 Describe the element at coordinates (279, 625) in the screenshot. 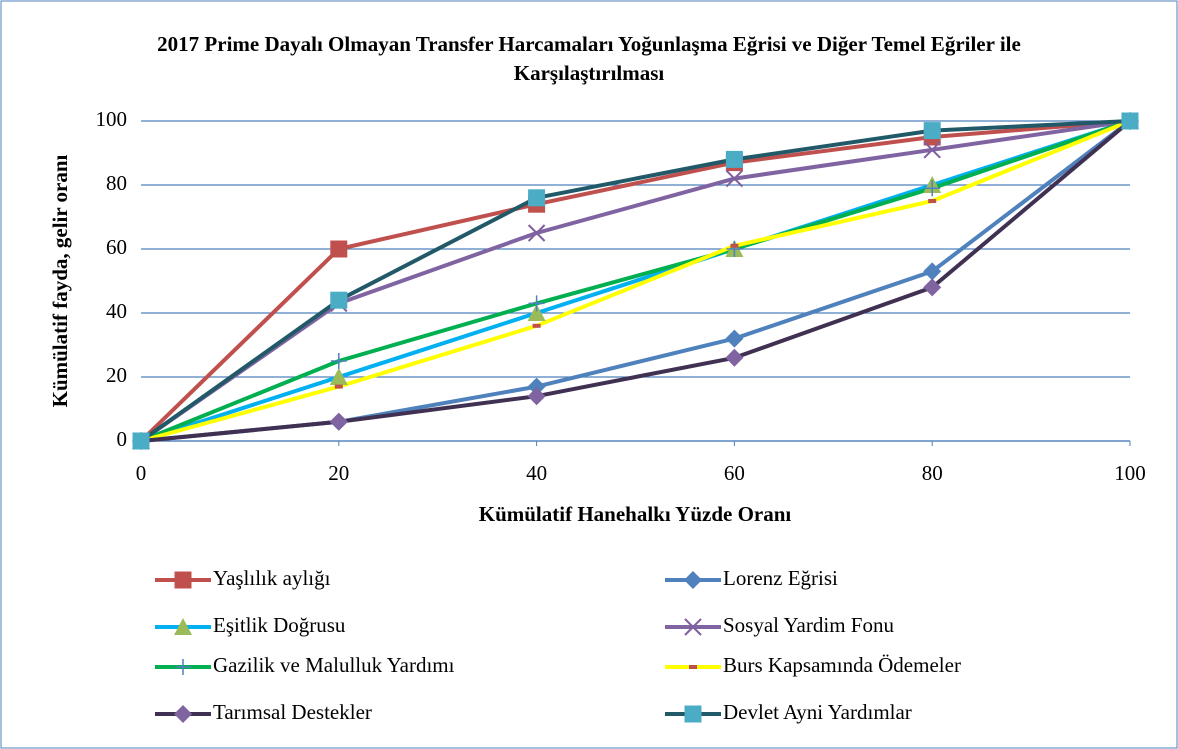

I see `legend-label: Eşitlik Doğrusu` at that location.